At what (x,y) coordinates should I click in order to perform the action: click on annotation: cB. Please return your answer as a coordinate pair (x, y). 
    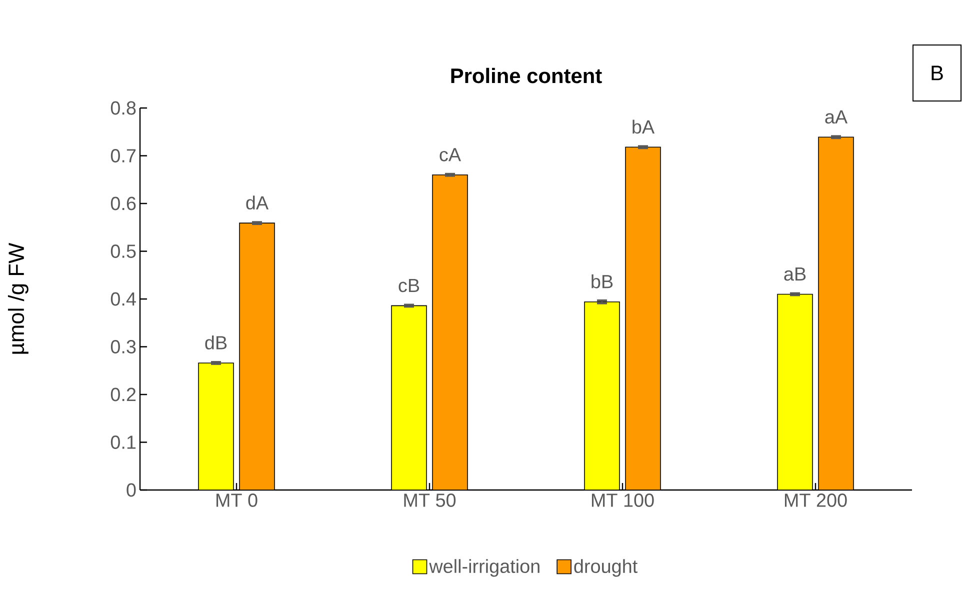
    Looking at the image, I should click on (409, 285).